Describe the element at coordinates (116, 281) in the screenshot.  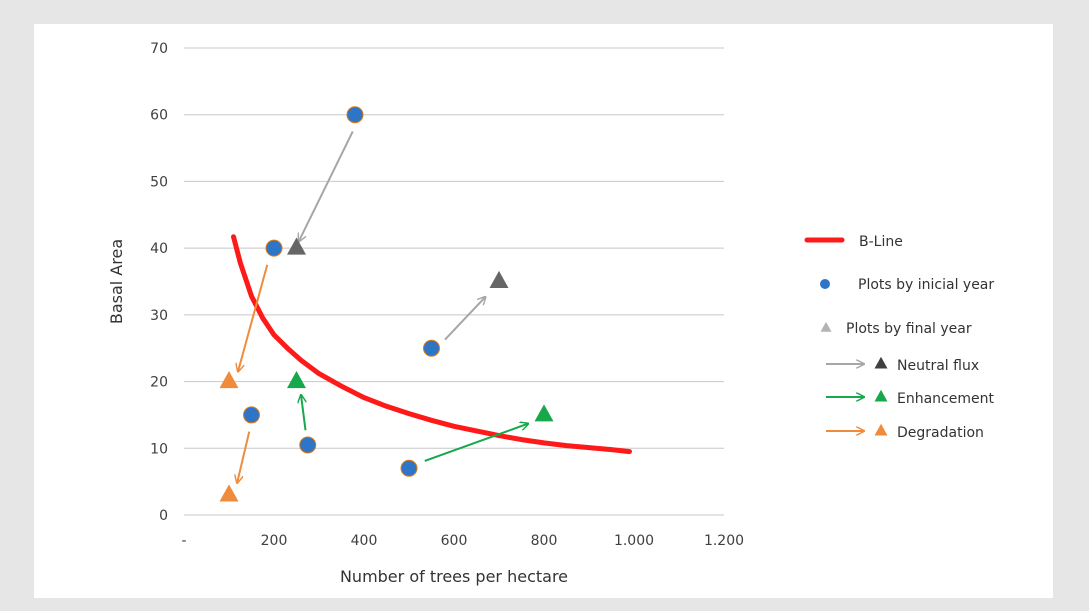
I see `y-axis-title: Basal Area` at that location.